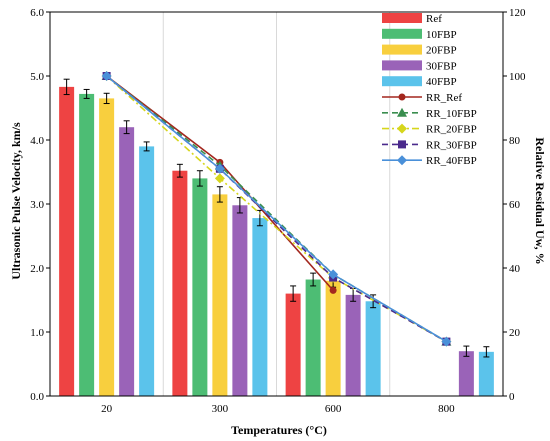 The width and height of the screenshot is (550, 441). What do you see at coordinates (441, 35) in the screenshot?
I see `legend-label-10fbp: 10FBP` at bounding box center [441, 35].